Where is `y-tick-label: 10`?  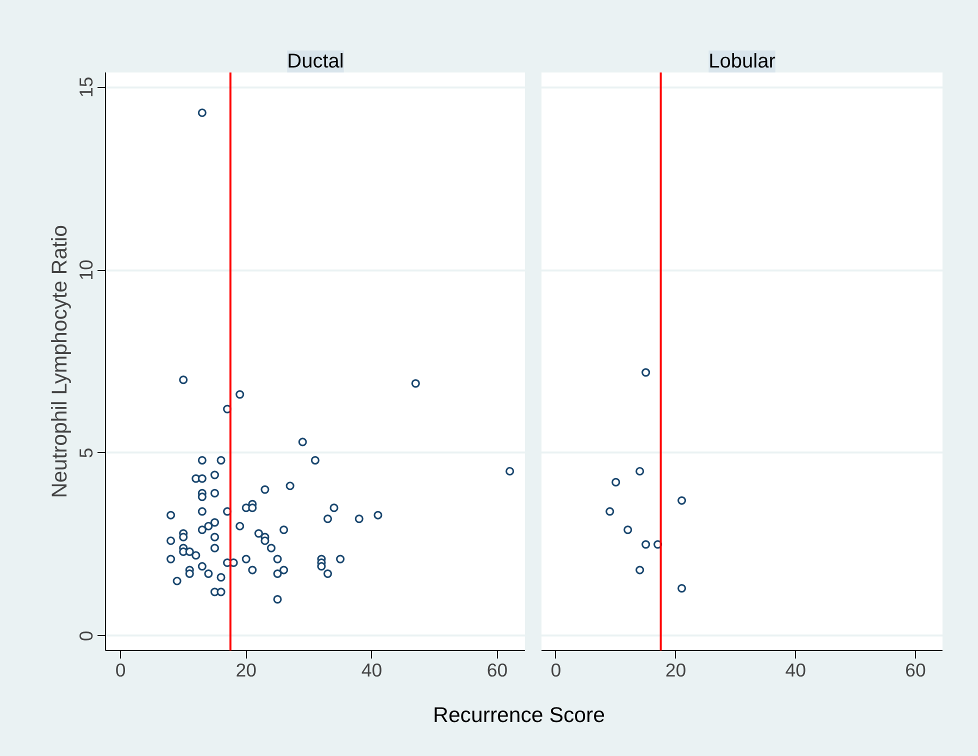 y-tick-label: 10 is located at coordinates (86, 270).